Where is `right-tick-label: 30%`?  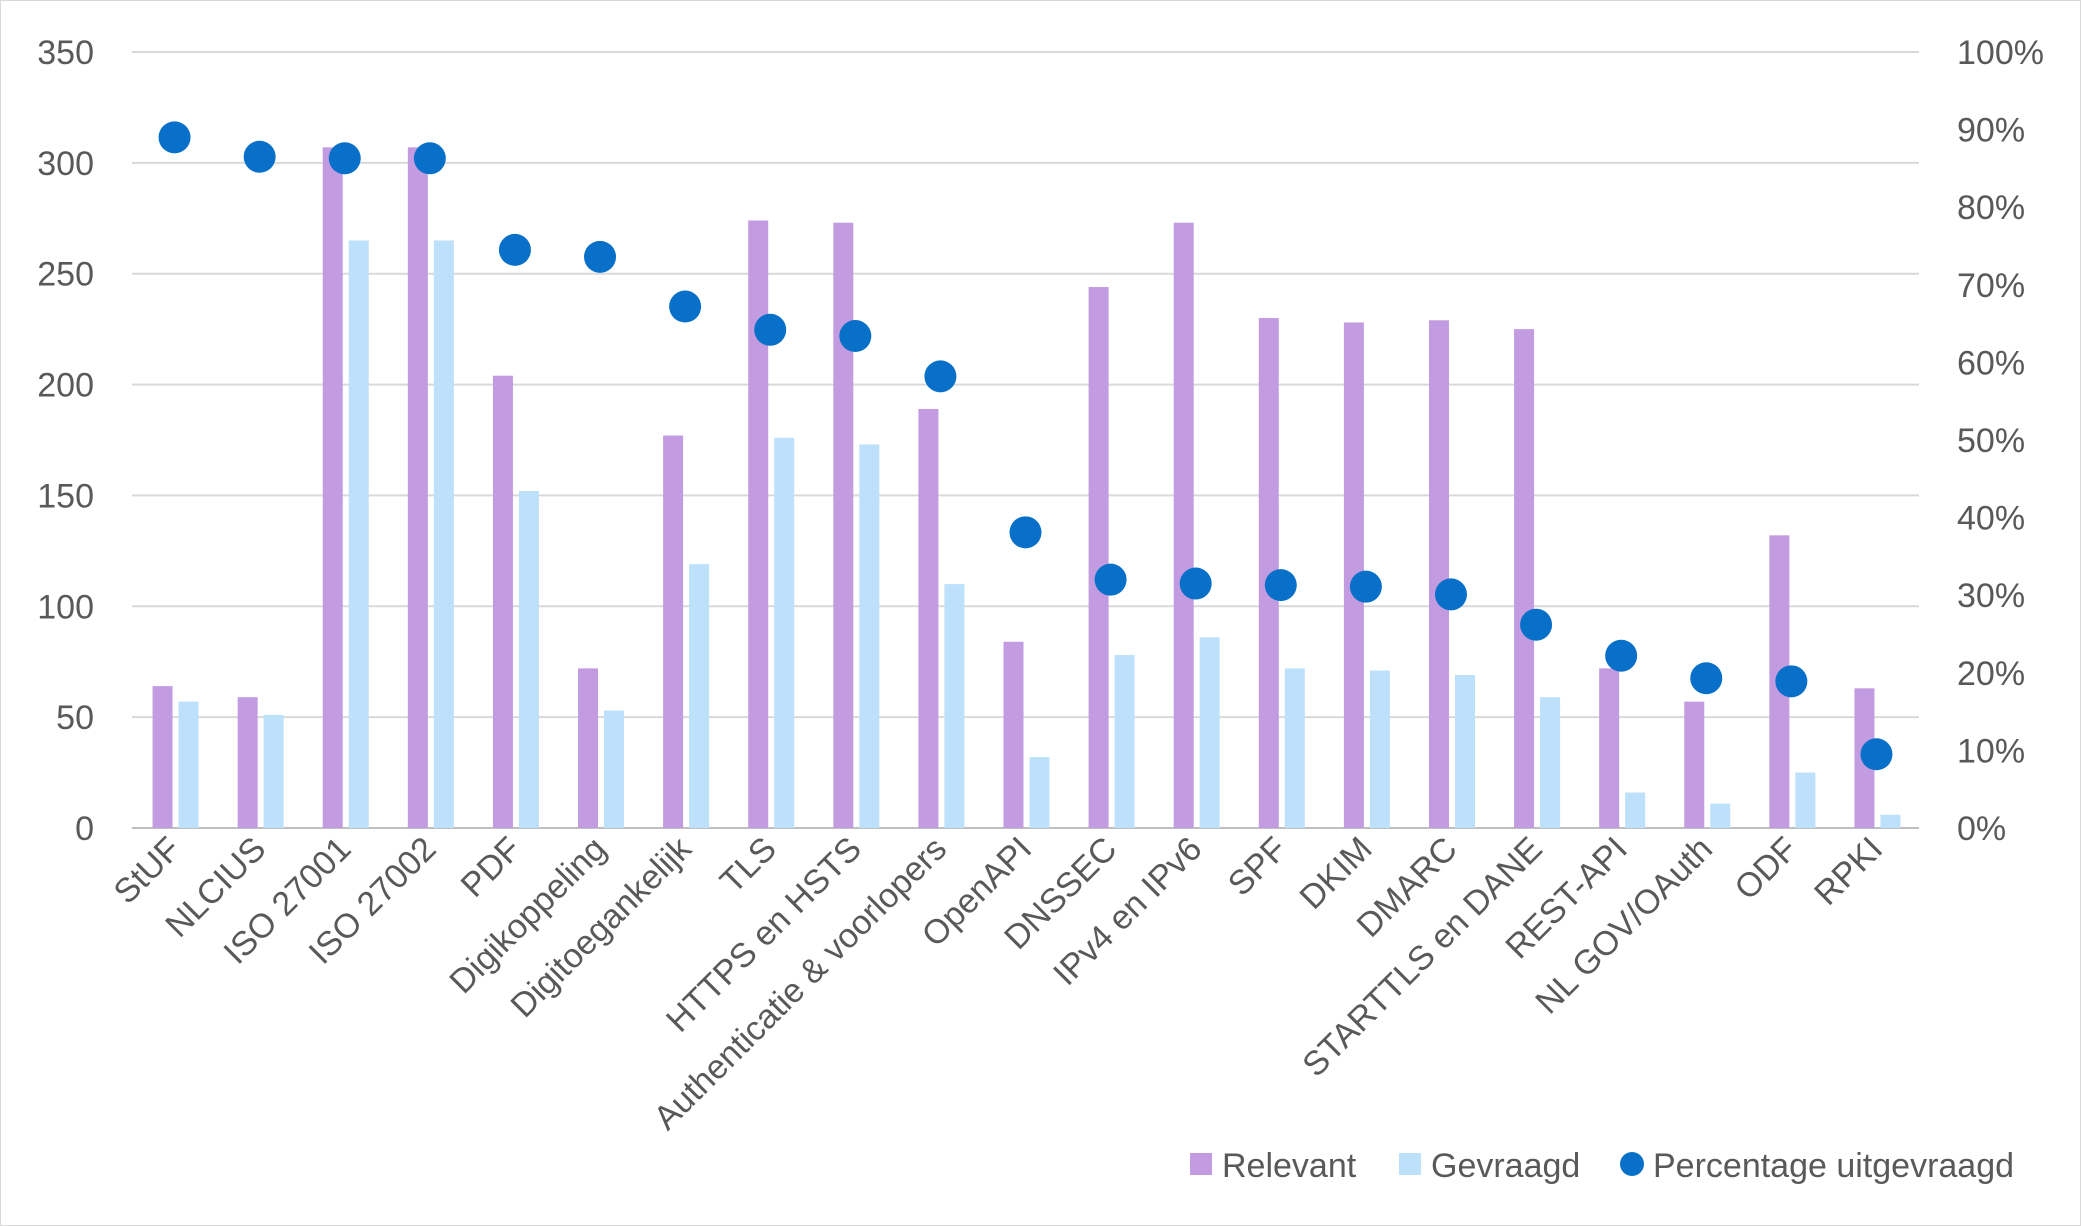
right-tick-label: 30% is located at coordinates (1991, 596).